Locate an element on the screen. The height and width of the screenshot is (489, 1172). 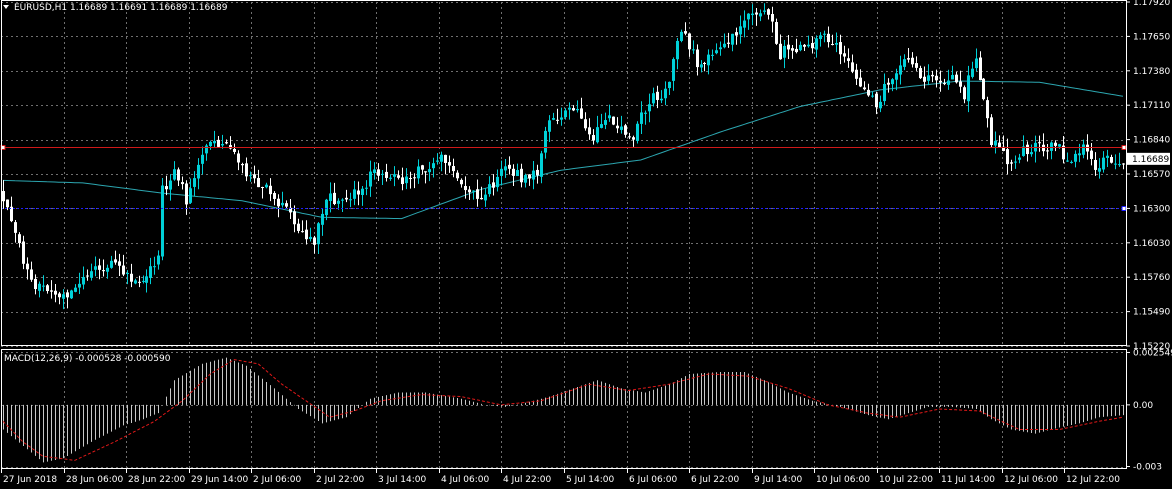
price-tick-label: 1.15760 is located at coordinates (1151, 278).